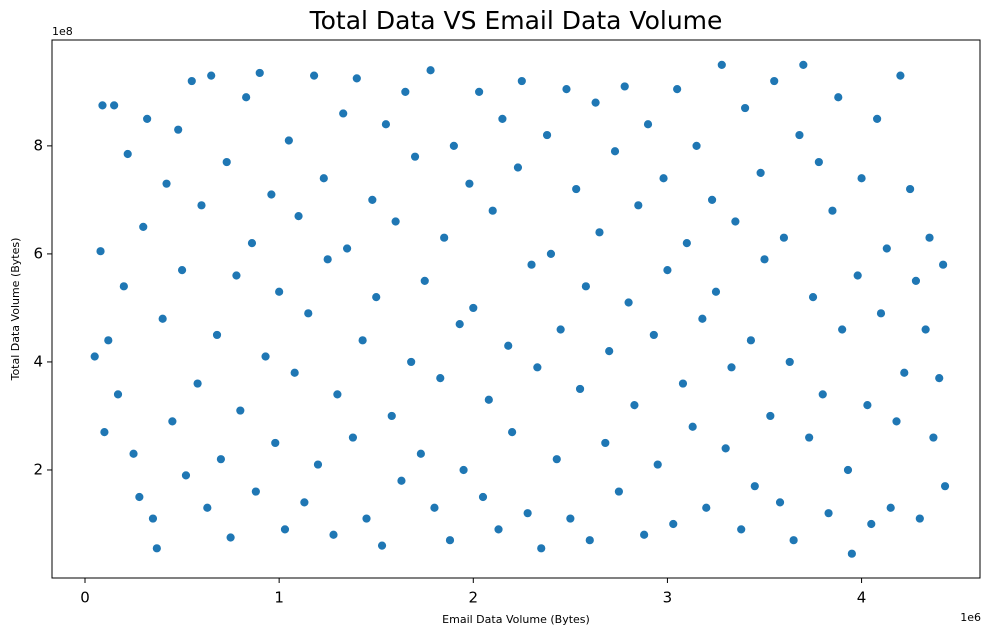  Describe the element at coordinates (668, 598) in the screenshot. I see `x-tick-label: 3` at that location.